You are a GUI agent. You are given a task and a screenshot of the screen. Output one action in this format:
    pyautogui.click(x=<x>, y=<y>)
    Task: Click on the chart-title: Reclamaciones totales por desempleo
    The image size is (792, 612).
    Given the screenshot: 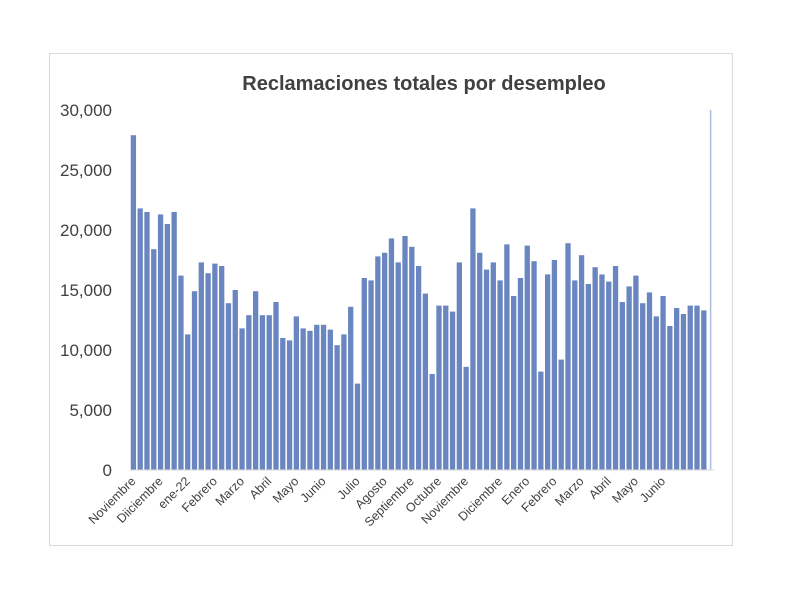 What is the action you would take?
    pyautogui.click(x=423, y=84)
    